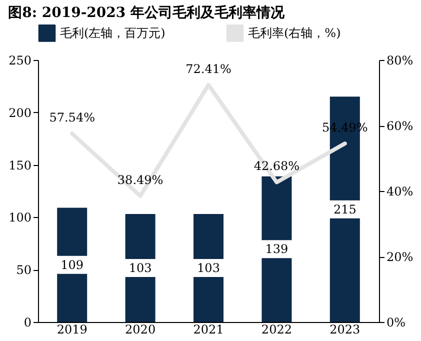 This screenshot has width=421, height=341. Describe the element at coordinates (400, 257) in the screenshot. I see `y2-tick-label: 20%` at that location.